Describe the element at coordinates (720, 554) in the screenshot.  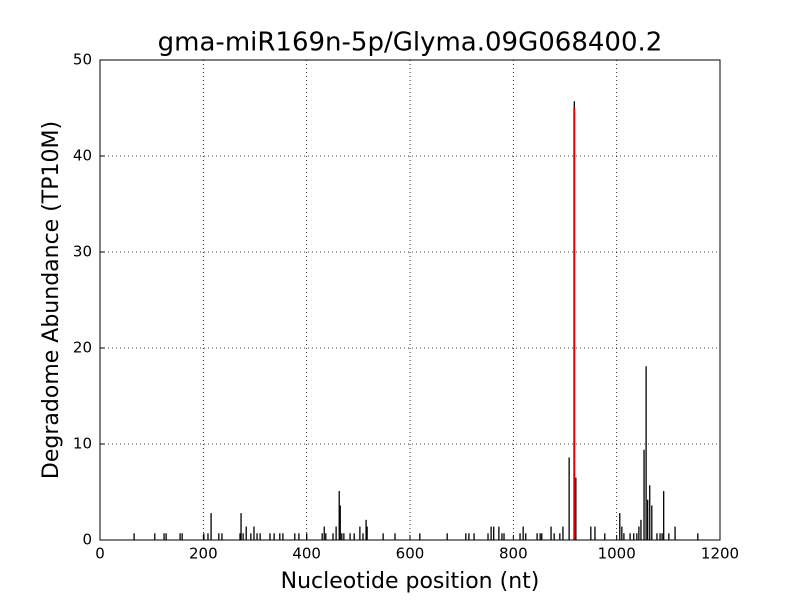
I see `x-tick-label: 1200` at that location.